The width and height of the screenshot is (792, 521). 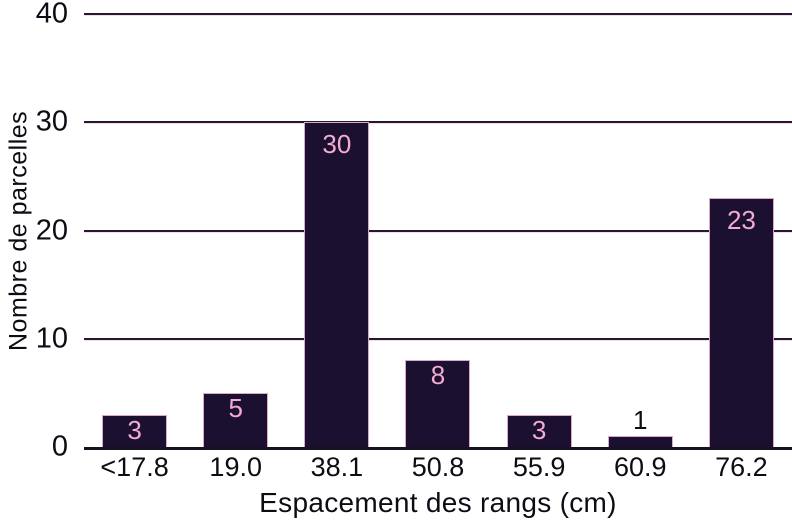 I want to click on bar-76.2: 23, so click(x=741, y=322).